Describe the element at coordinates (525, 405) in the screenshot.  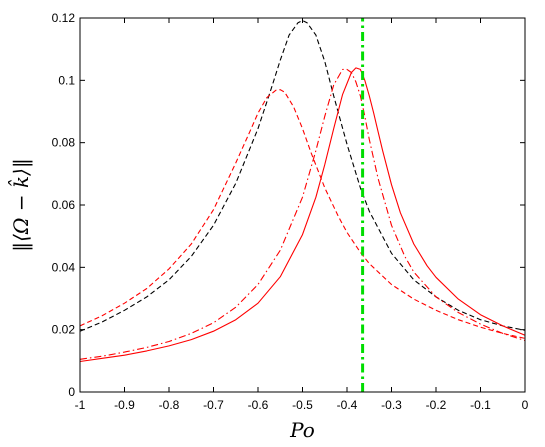
I see `x-tick-label: 0` at that location.